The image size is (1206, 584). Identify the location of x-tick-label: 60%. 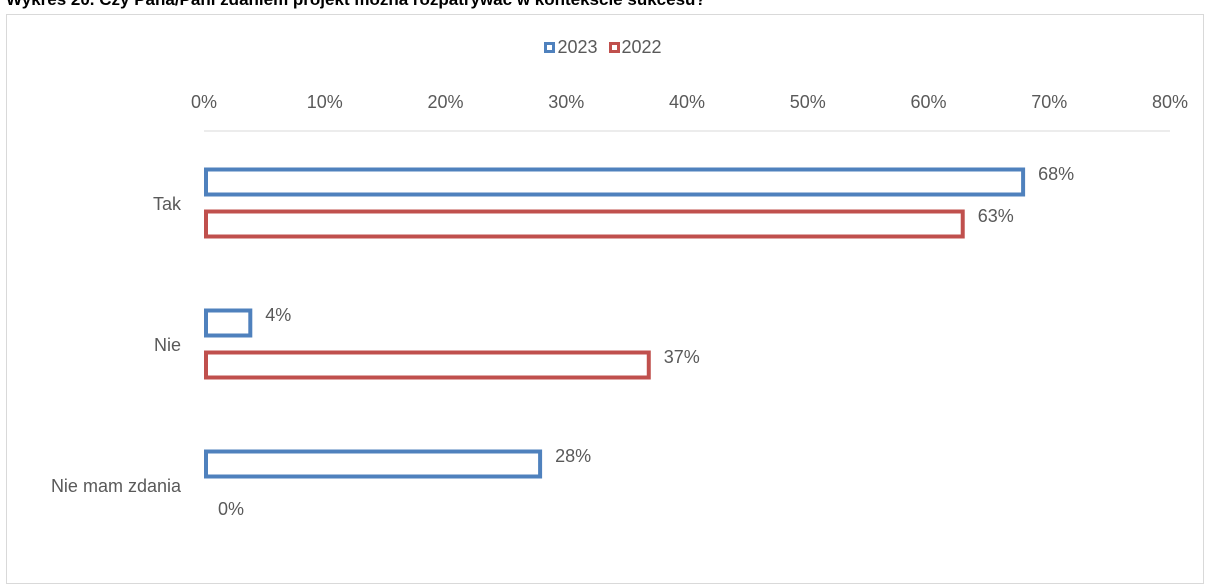
(928, 102).